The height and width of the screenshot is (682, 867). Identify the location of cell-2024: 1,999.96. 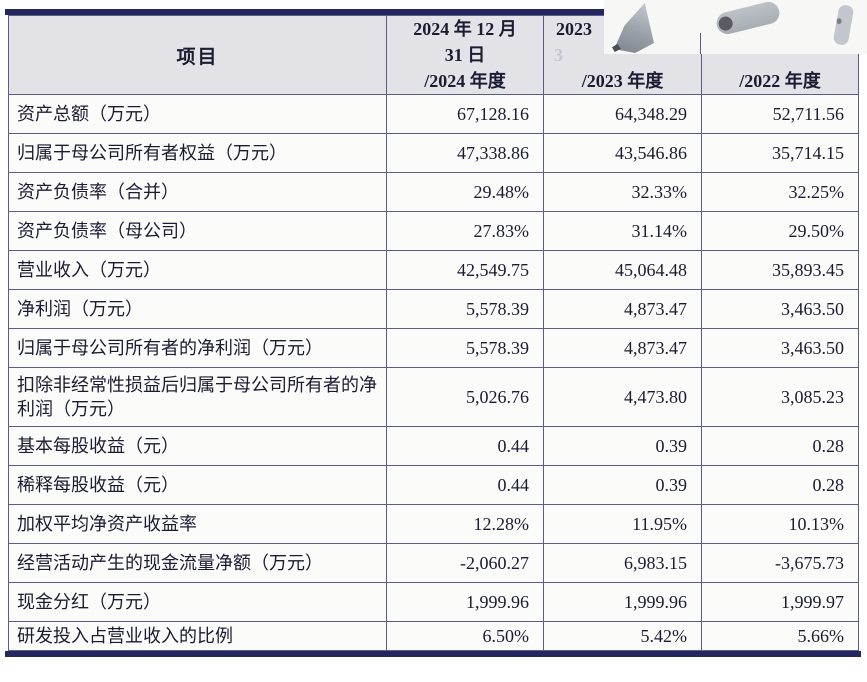
(465, 602).